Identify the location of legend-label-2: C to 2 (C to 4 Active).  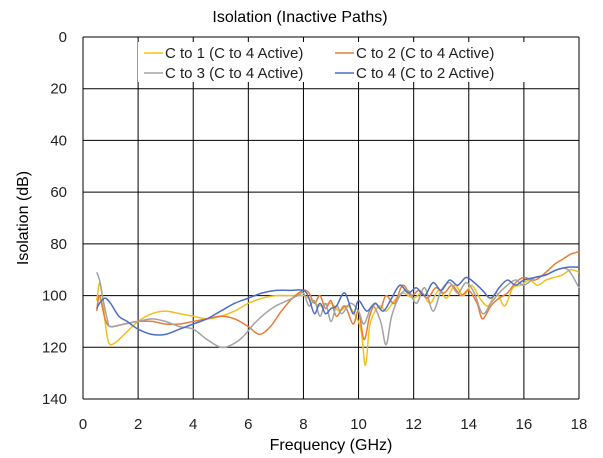
(425, 53).